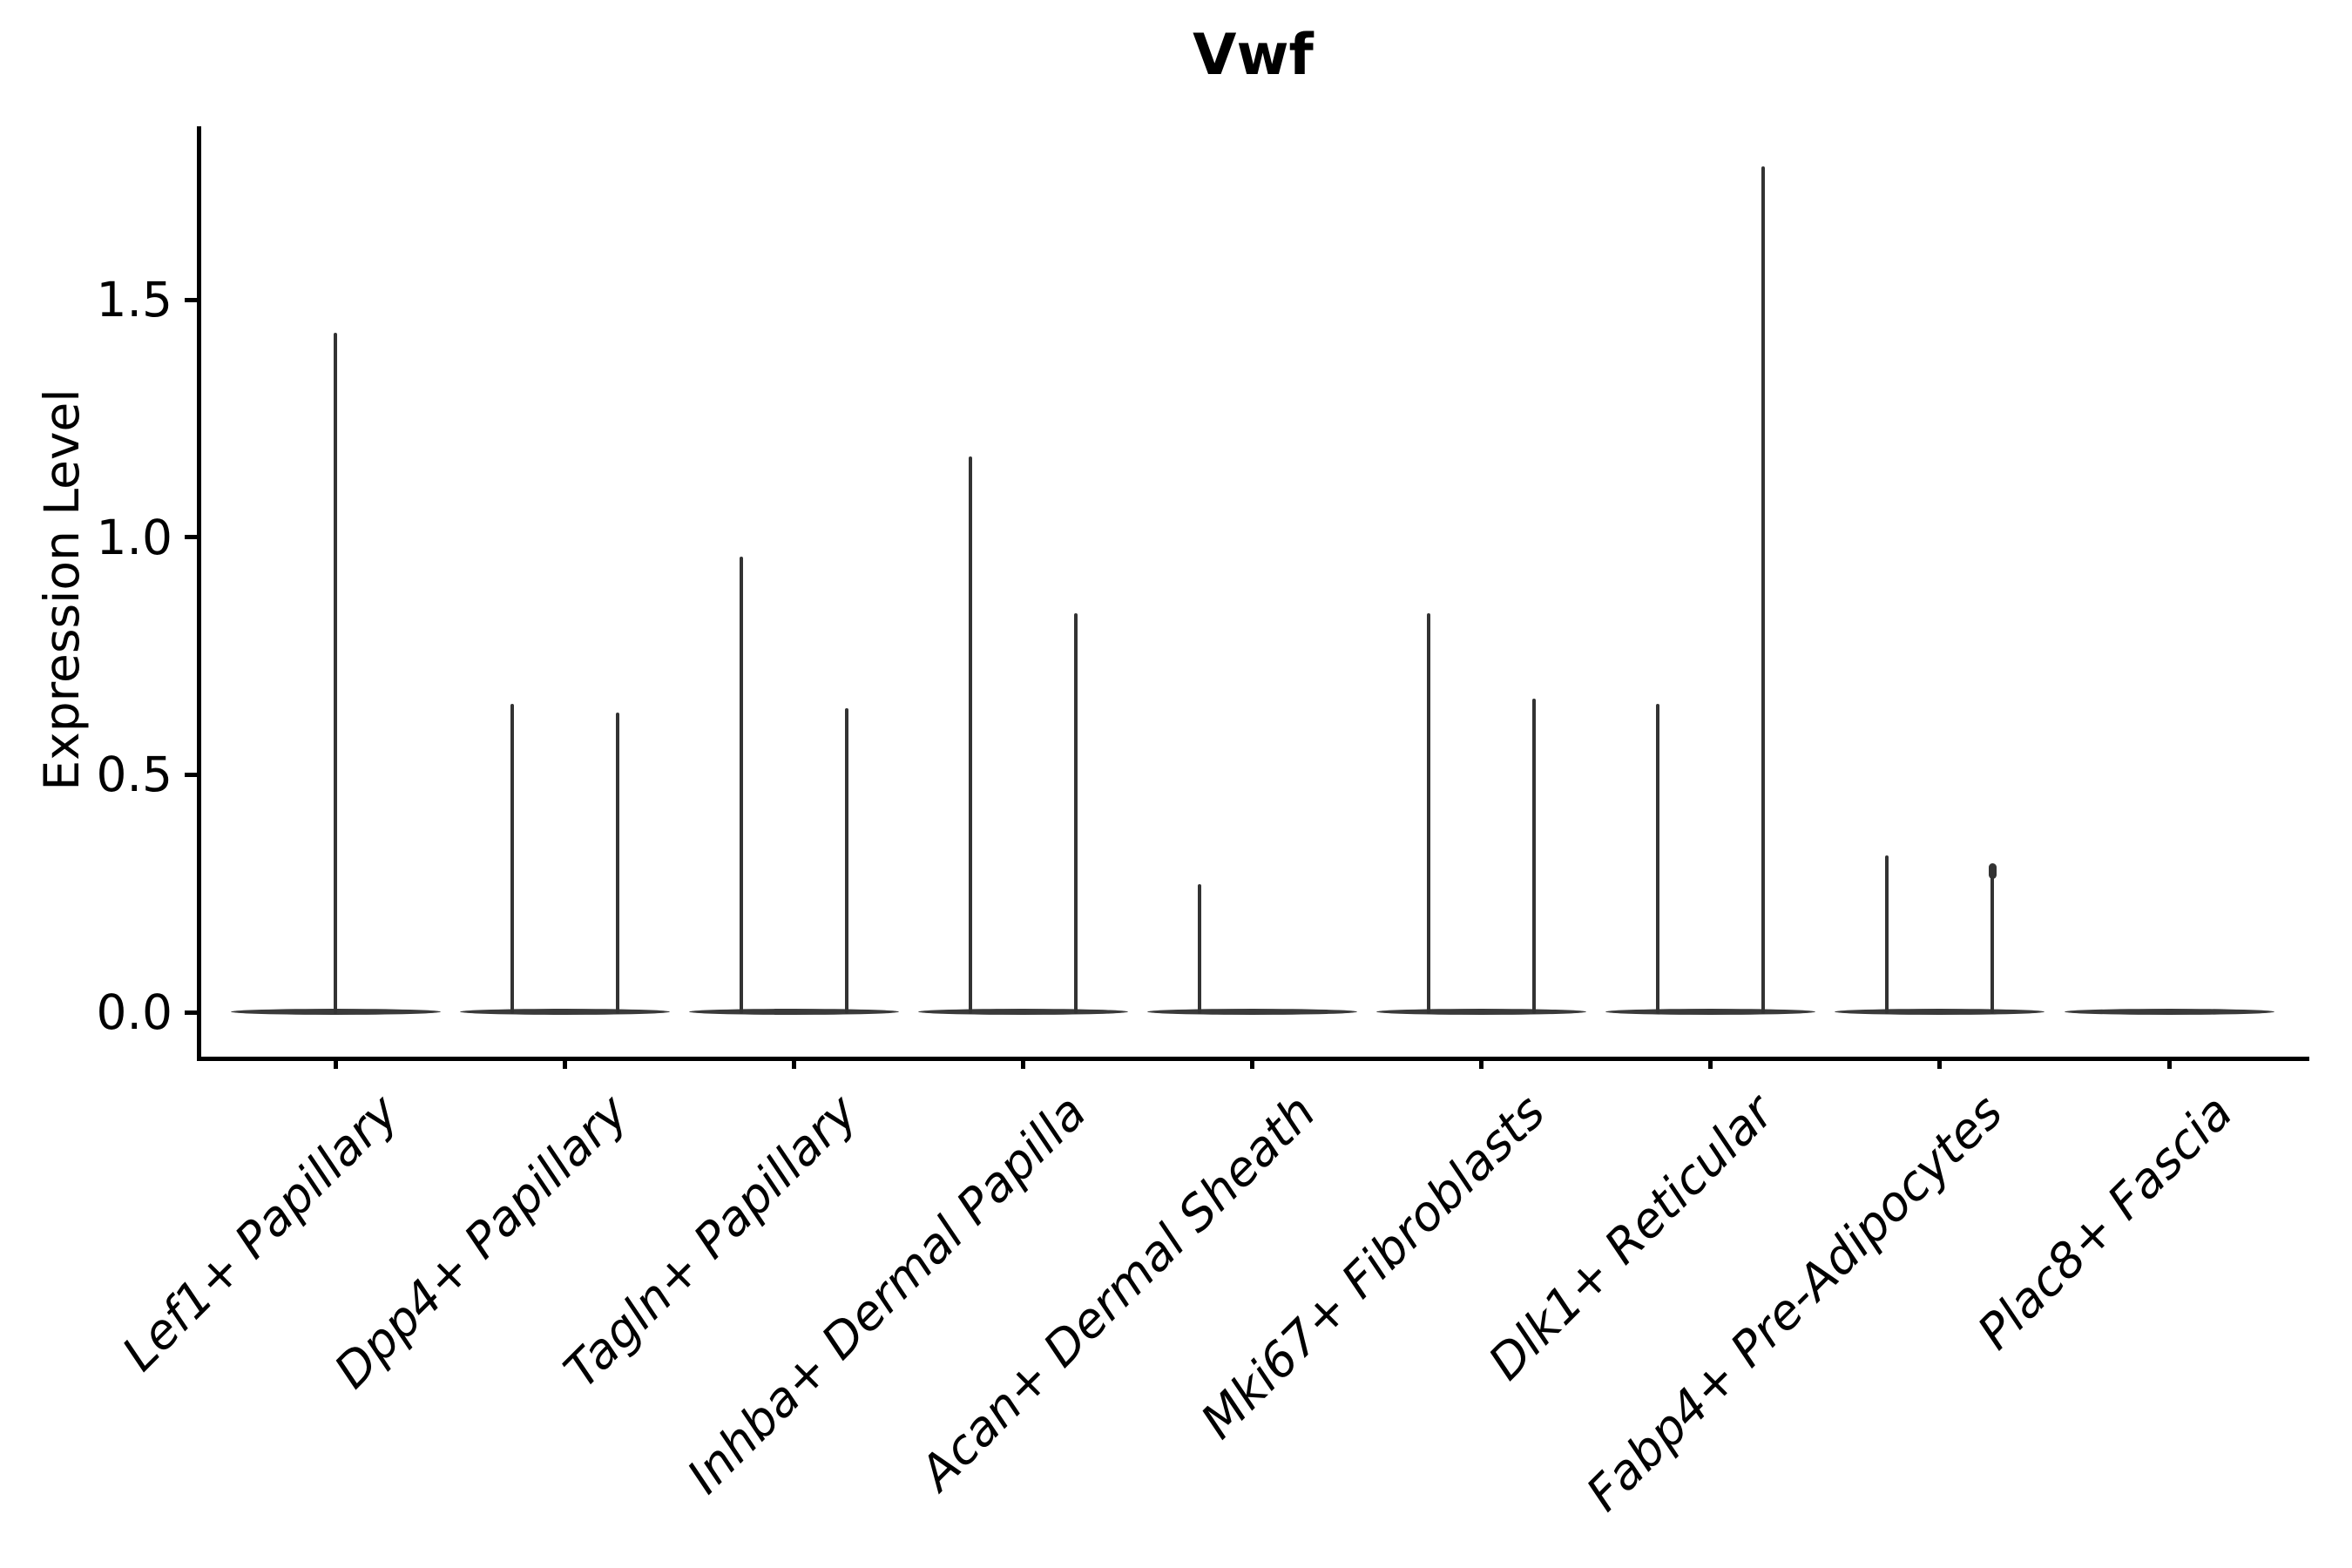  Describe the element at coordinates (1795, 1303) in the screenshot. I see `x-category-label-text: Fabp4+ Pre-Adipocytes` at that location.